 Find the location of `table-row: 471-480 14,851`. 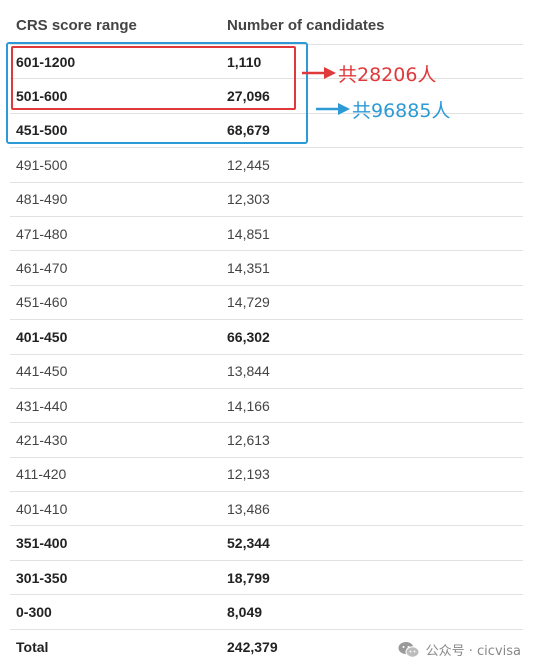

table-row: 471-480 14,851 is located at coordinates (266, 234).